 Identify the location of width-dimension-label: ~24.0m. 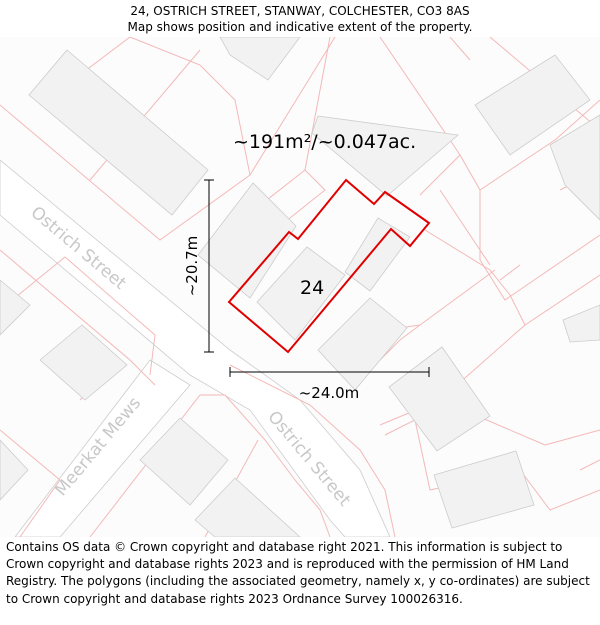
(329, 393).